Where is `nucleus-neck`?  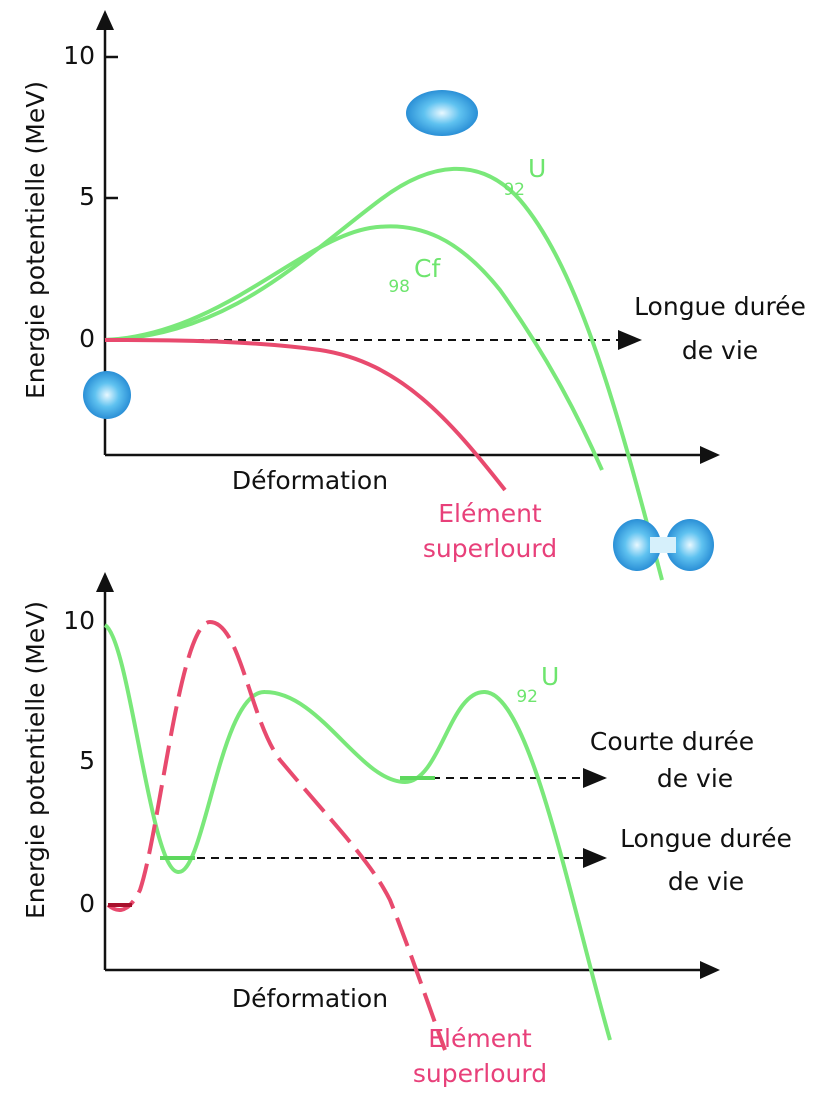
nucleus-neck is located at coordinates (663, 545).